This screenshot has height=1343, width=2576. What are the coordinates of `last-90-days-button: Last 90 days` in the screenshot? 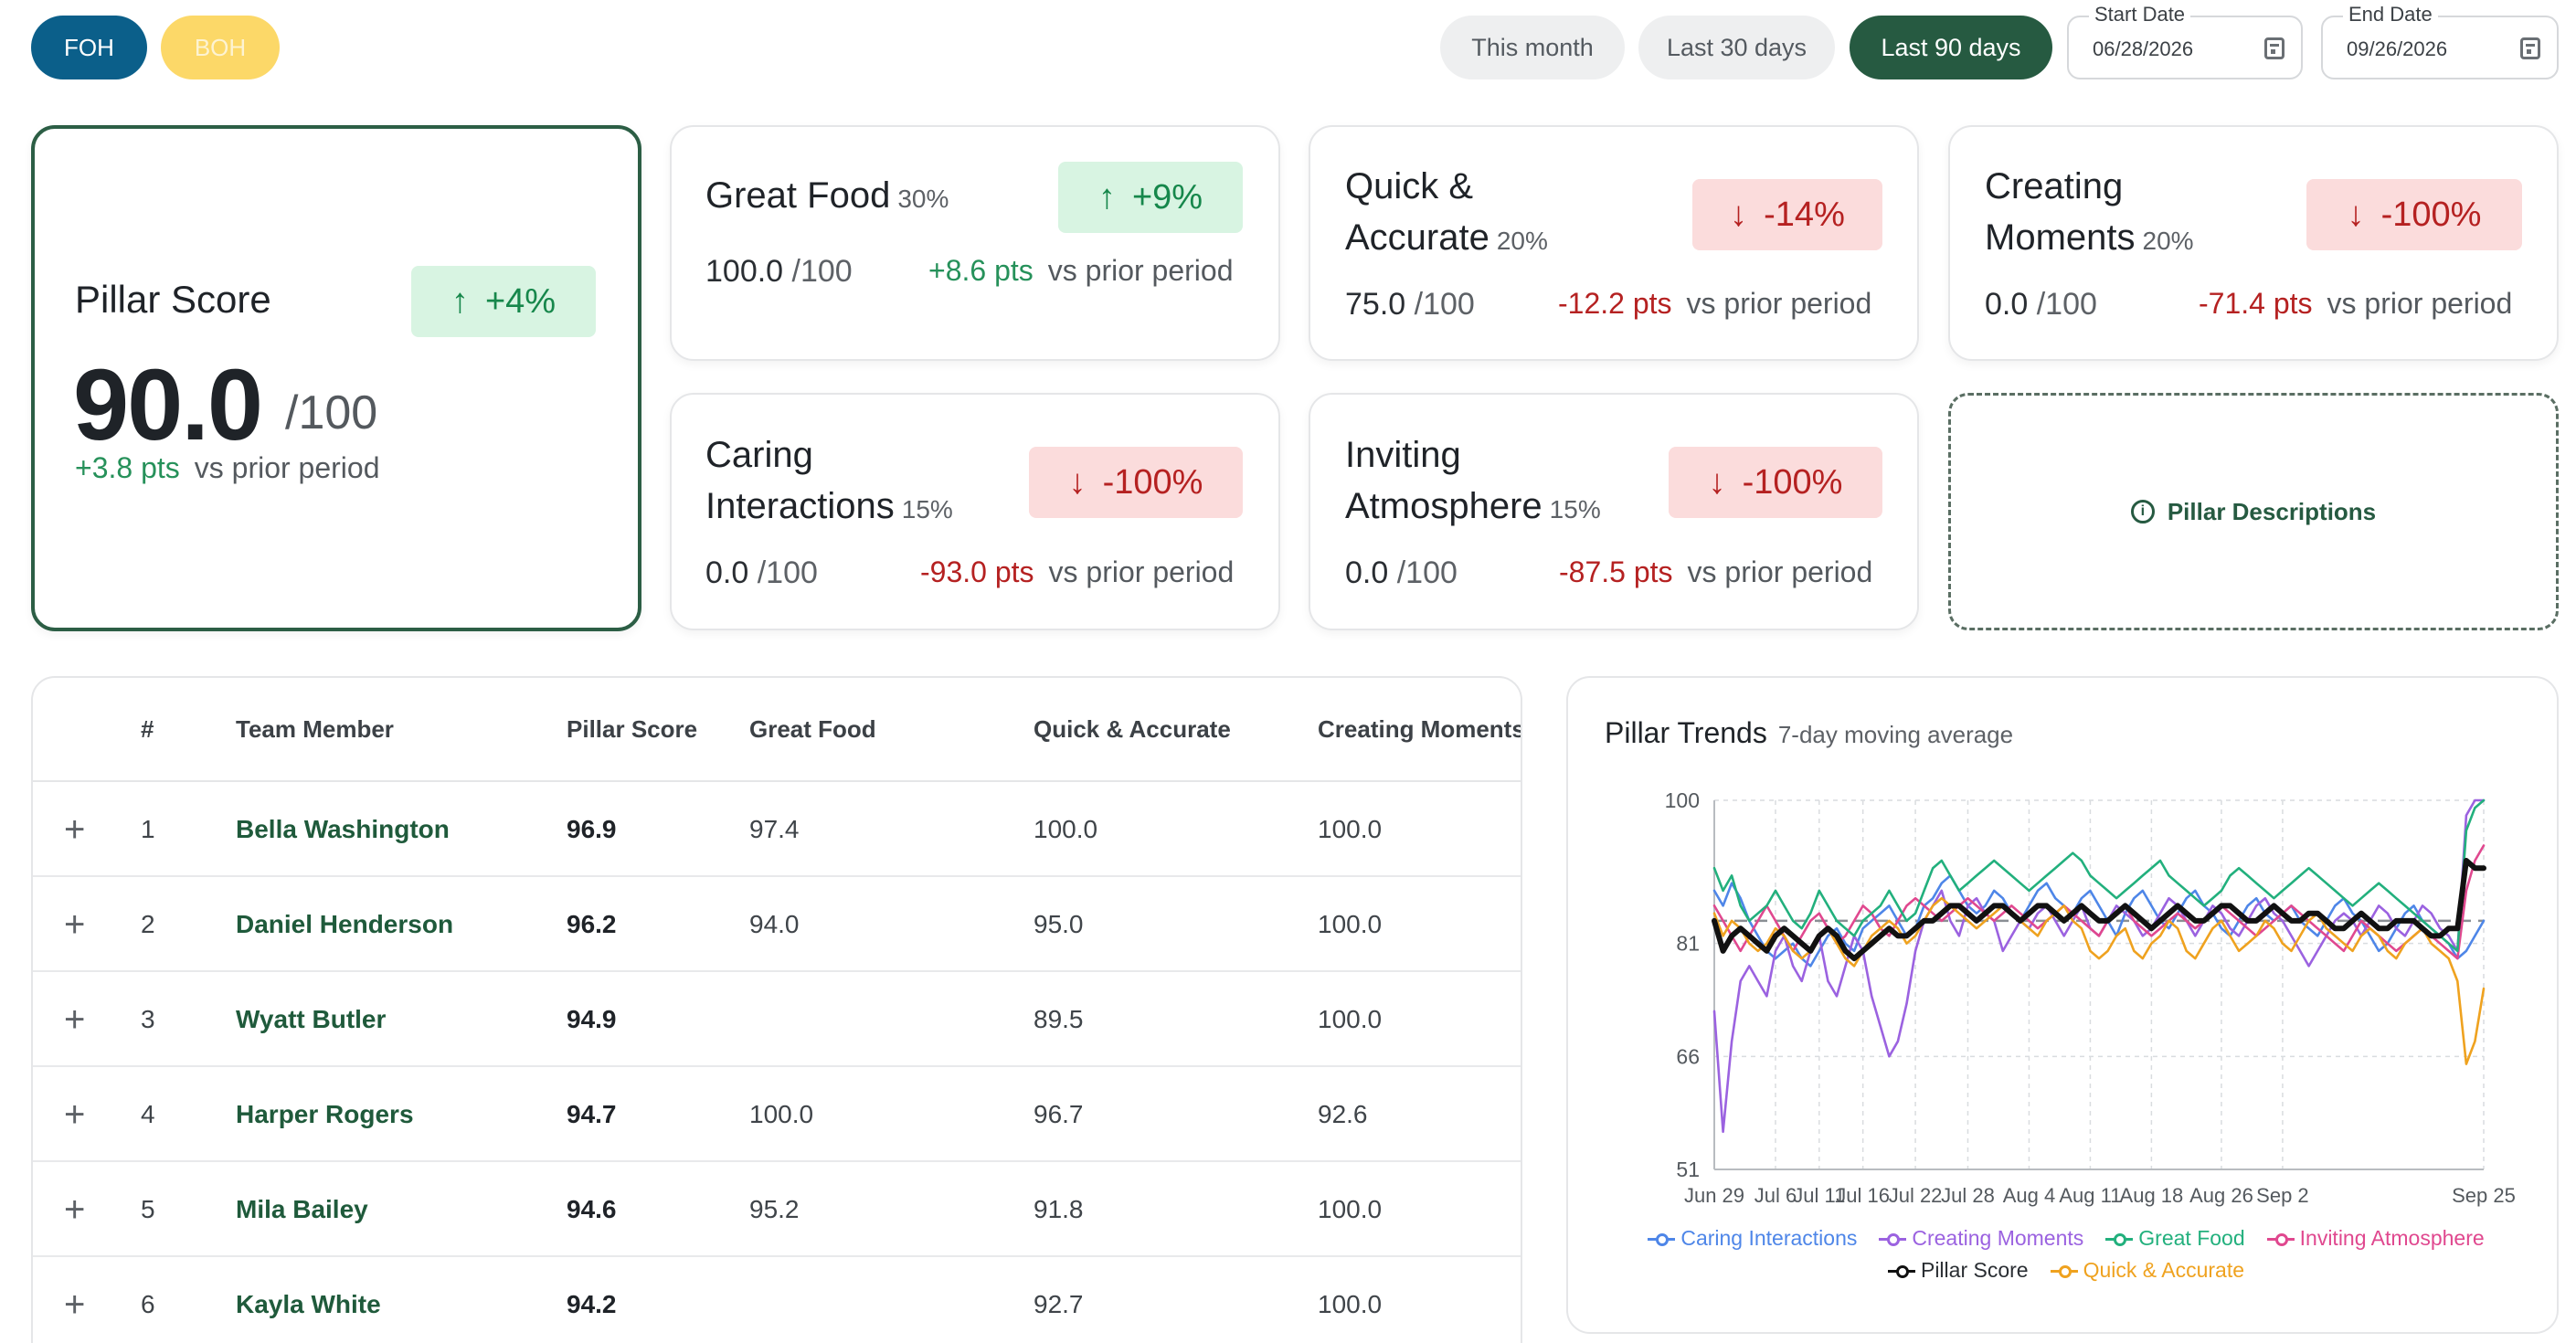 It's located at (1951, 47).